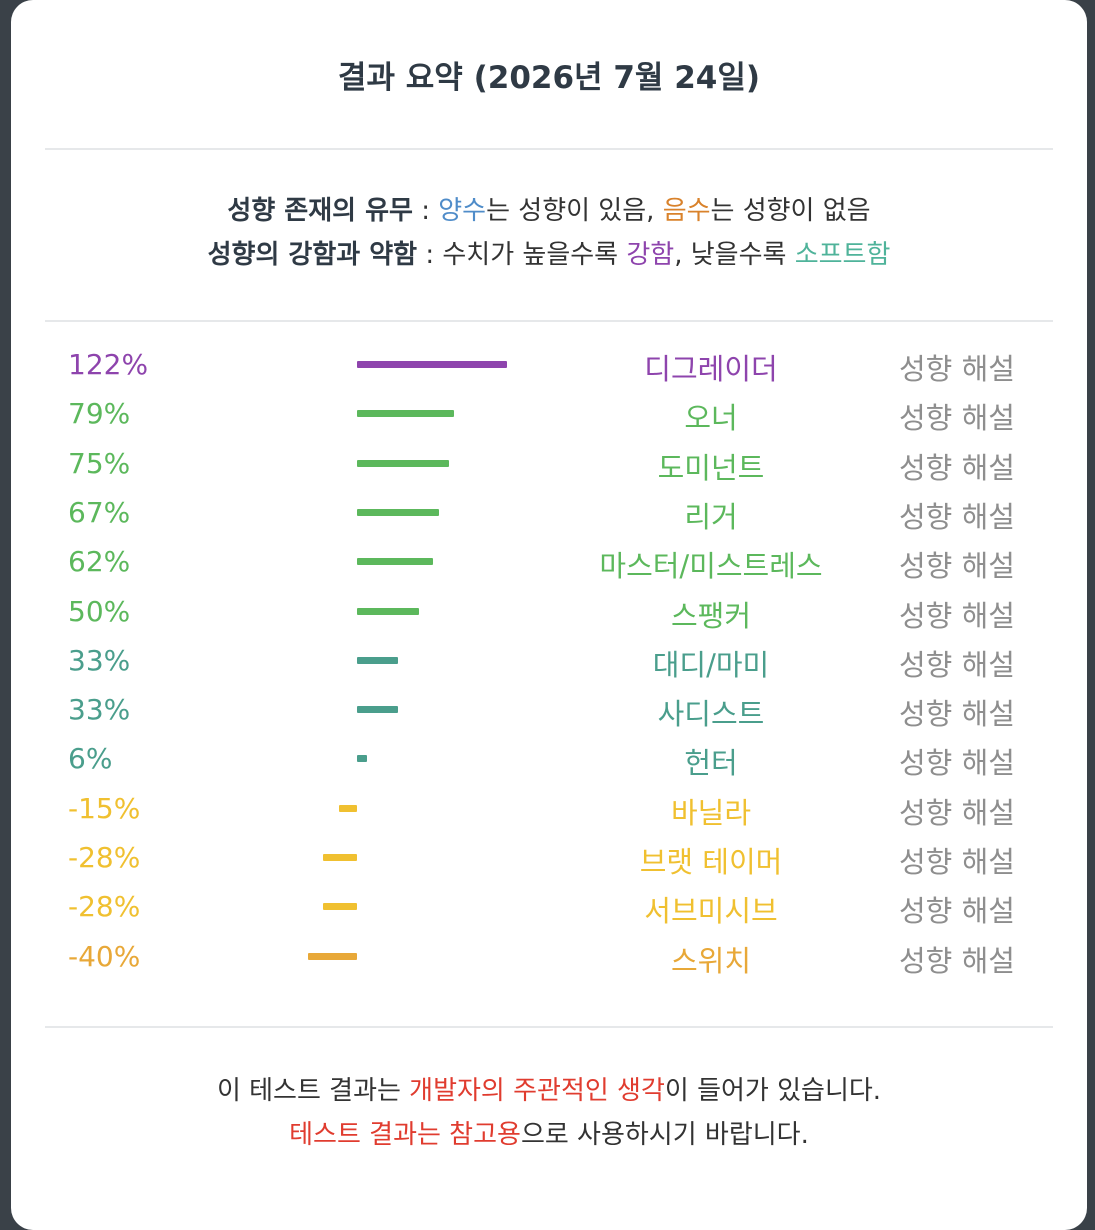  What do you see at coordinates (549, 513) in the screenshot?
I see `result-row: 67% 리거 성향 해설` at bounding box center [549, 513].